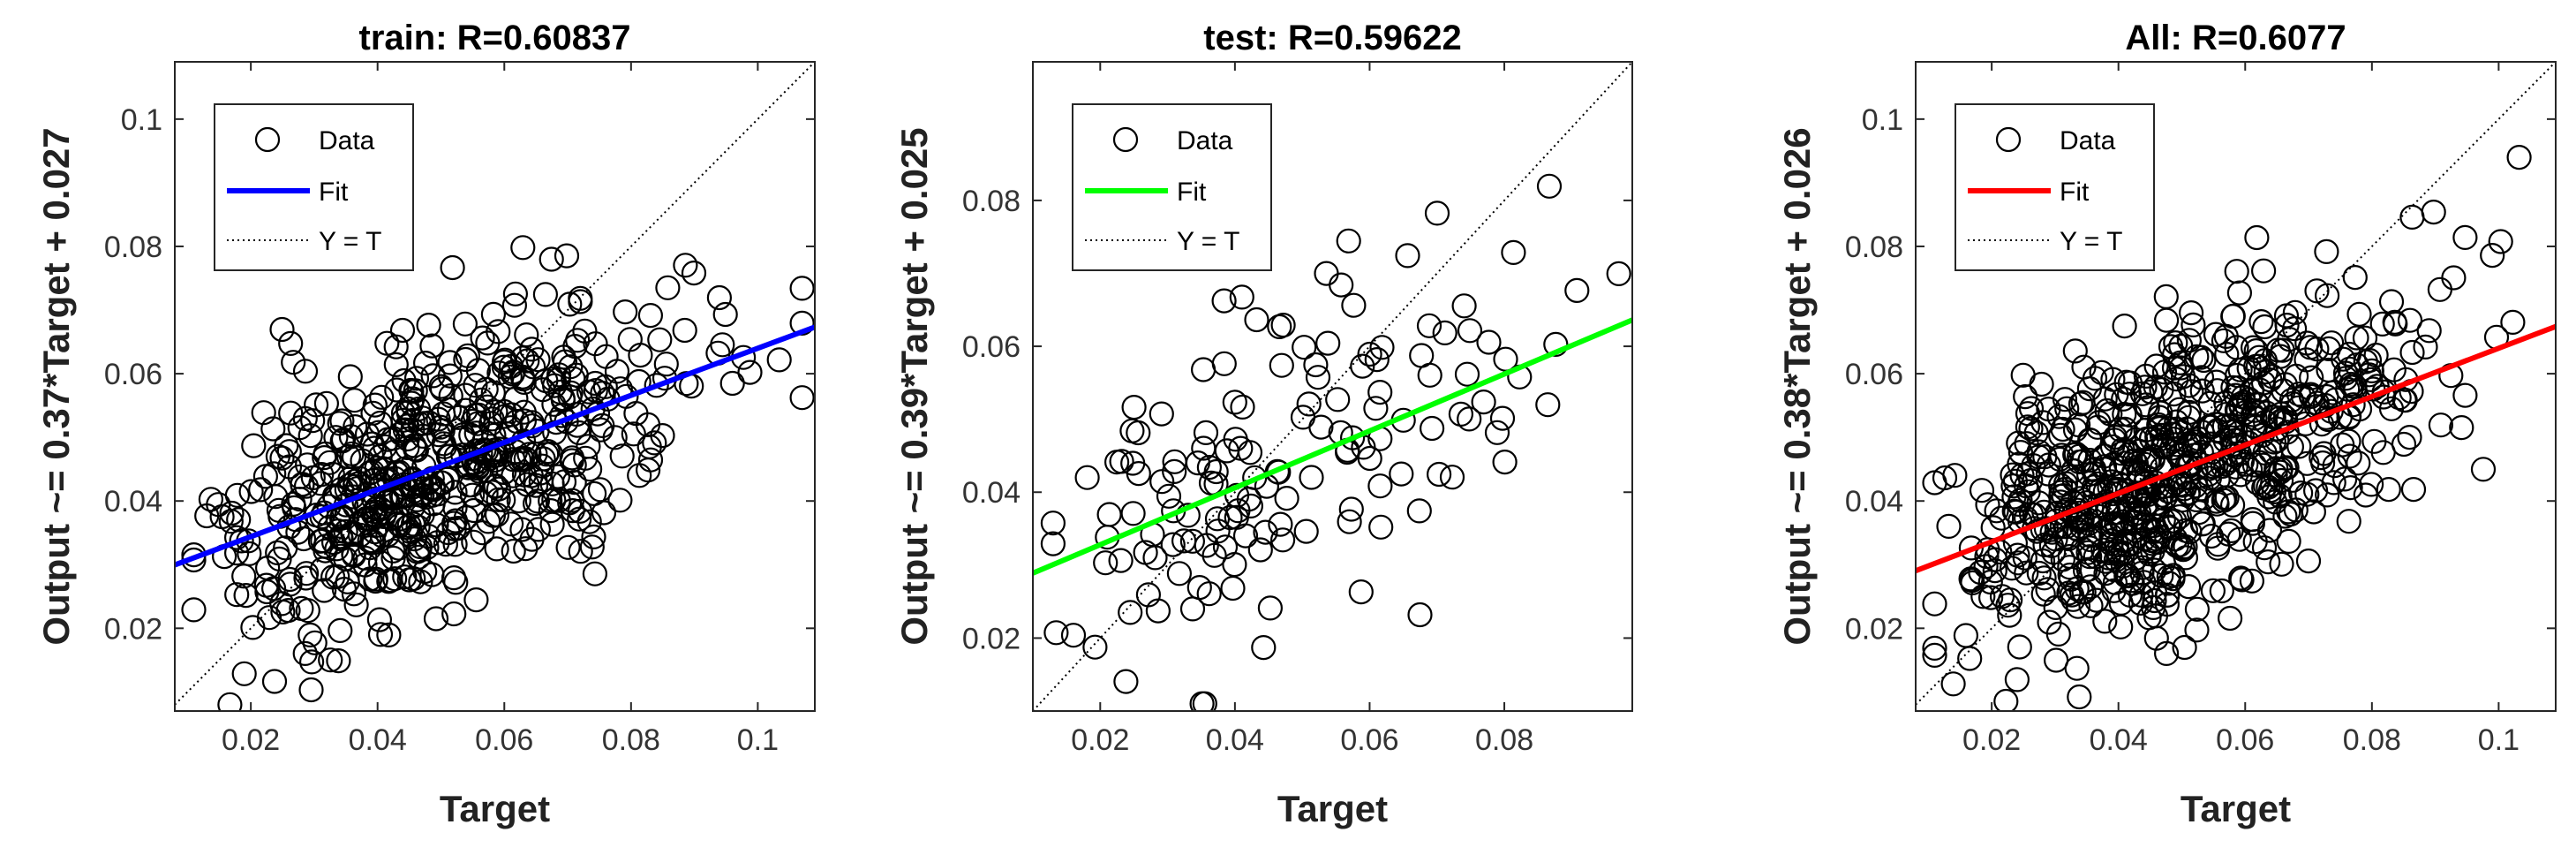  Describe the element at coordinates (1192, 192) in the screenshot. I see `legend-label: Fit` at that location.